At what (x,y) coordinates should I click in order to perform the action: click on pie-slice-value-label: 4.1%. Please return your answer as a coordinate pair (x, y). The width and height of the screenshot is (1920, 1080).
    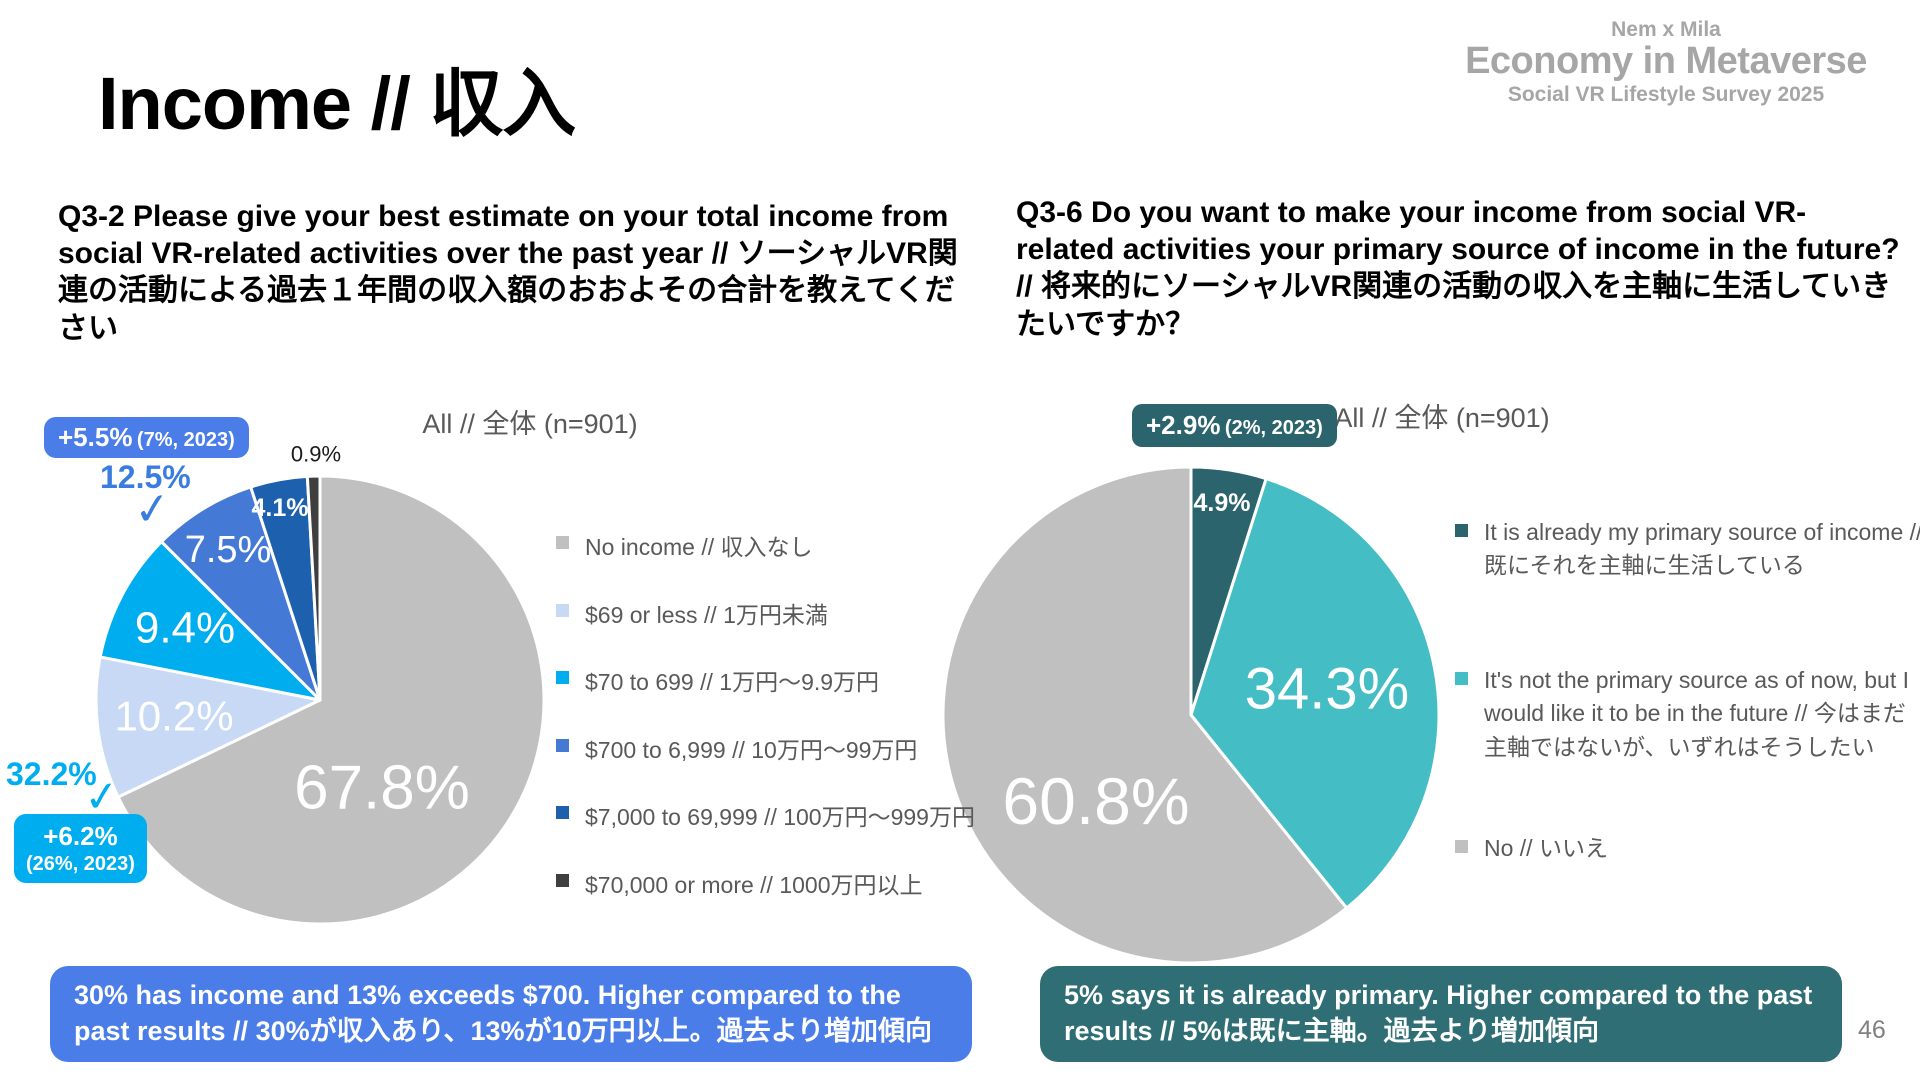
    Looking at the image, I should click on (280, 508).